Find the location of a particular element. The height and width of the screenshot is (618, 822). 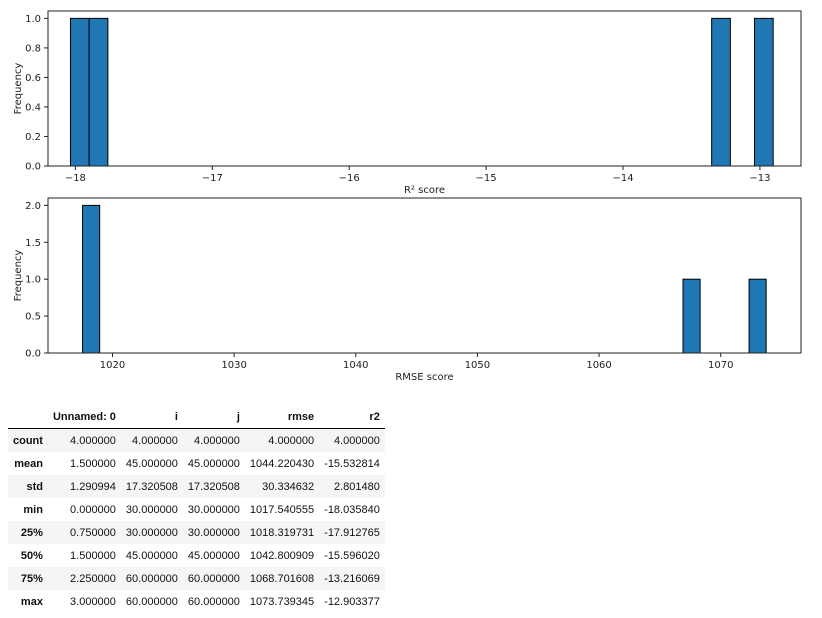

row-header: 75% is located at coordinates (31, 578).